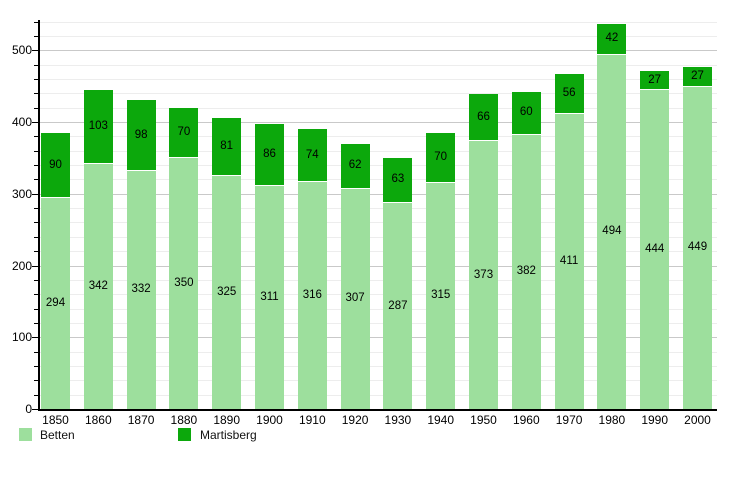  Describe the element at coordinates (655, 249) in the screenshot. I see `bar-value-label: 444` at that location.